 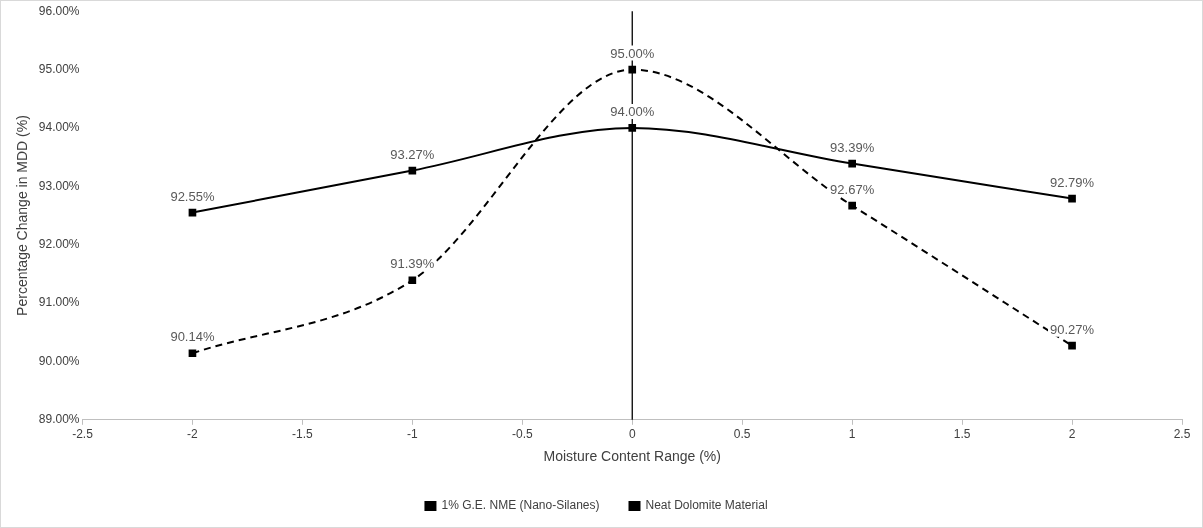 What do you see at coordinates (303, 434) in the screenshot?
I see `x-tick-label: -1.5` at bounding box center [303, 434].